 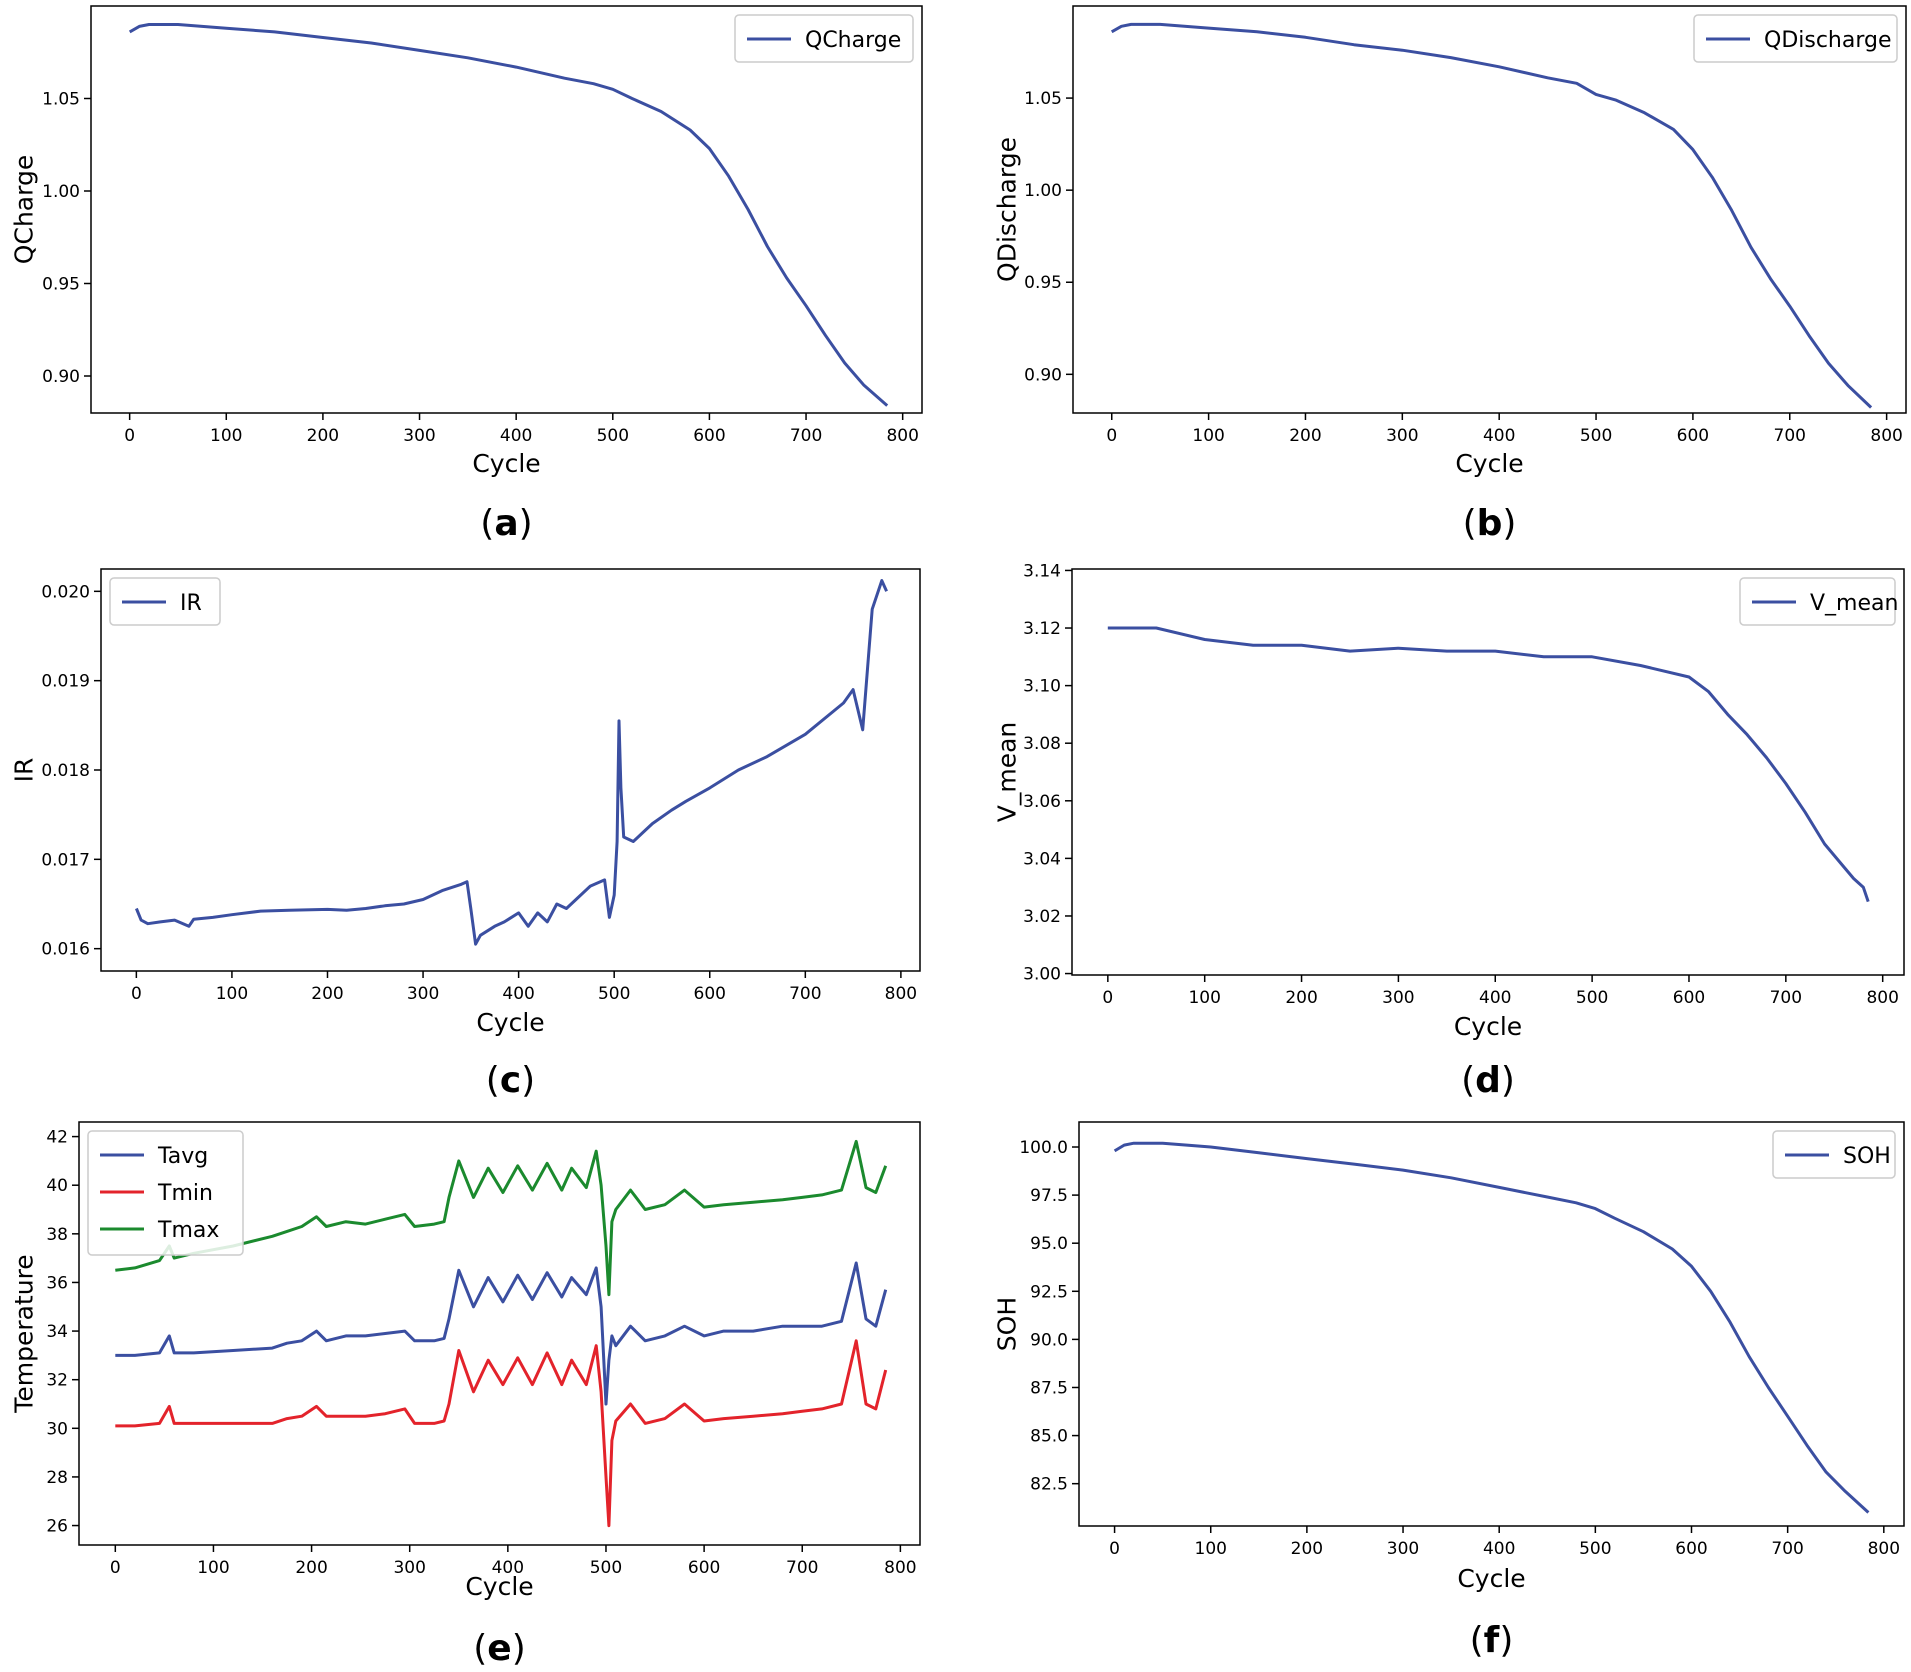 I want to click on y-tick-label-d-4: 3.08, so click(x=1042, y=744).